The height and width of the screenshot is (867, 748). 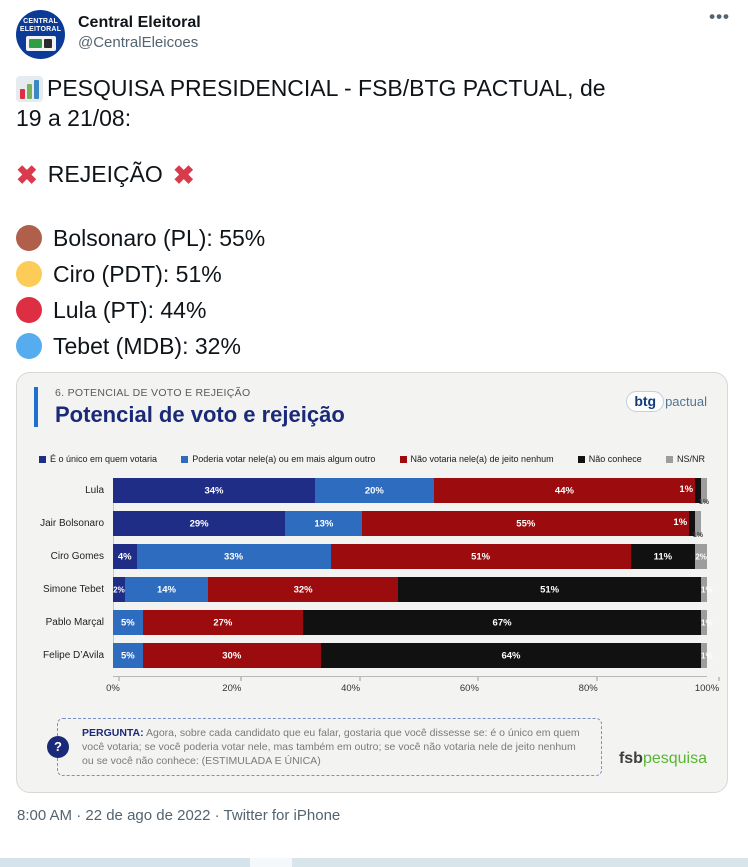 What do you see at coordinates (630, 758) in the screenshot?
I see `fsb-logo-mark: fsb` at bounding box center [630, 758].